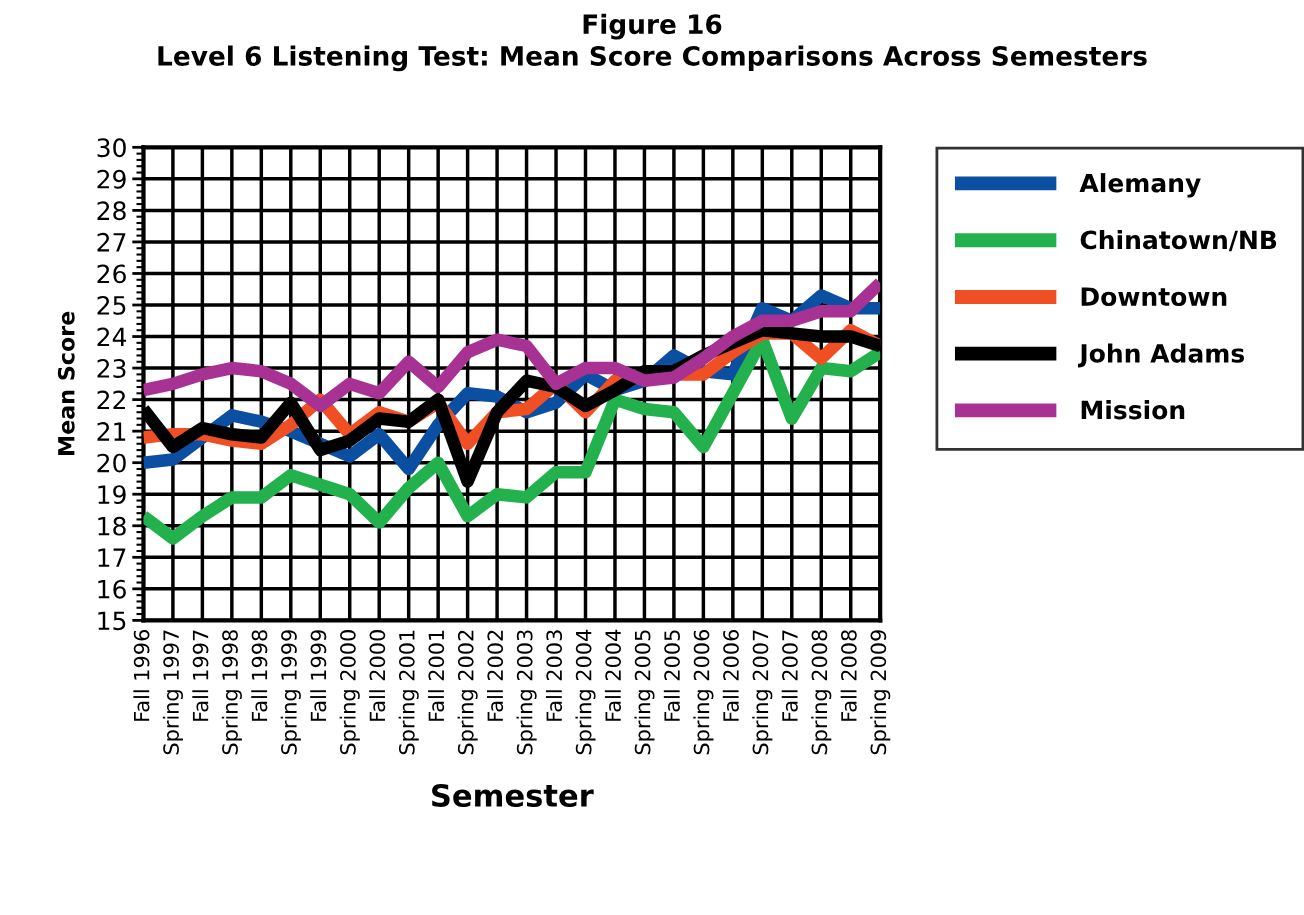 The height and width of the screenshot is (915, 1304). Describe the element at coordinates (1140, 185) in the screenshot. I see `legend-label: Alemany` at that location.